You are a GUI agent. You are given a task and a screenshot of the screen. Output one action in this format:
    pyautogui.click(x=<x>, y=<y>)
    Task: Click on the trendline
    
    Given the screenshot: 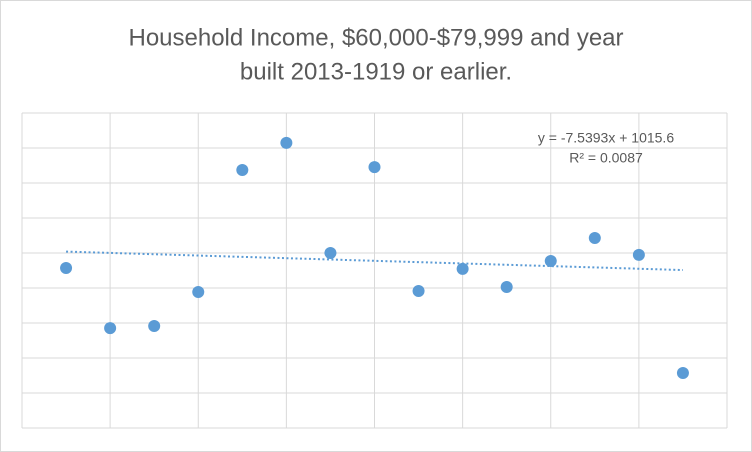 What is the action you would take?
    pyautogui.click(x=374, y=261)
    